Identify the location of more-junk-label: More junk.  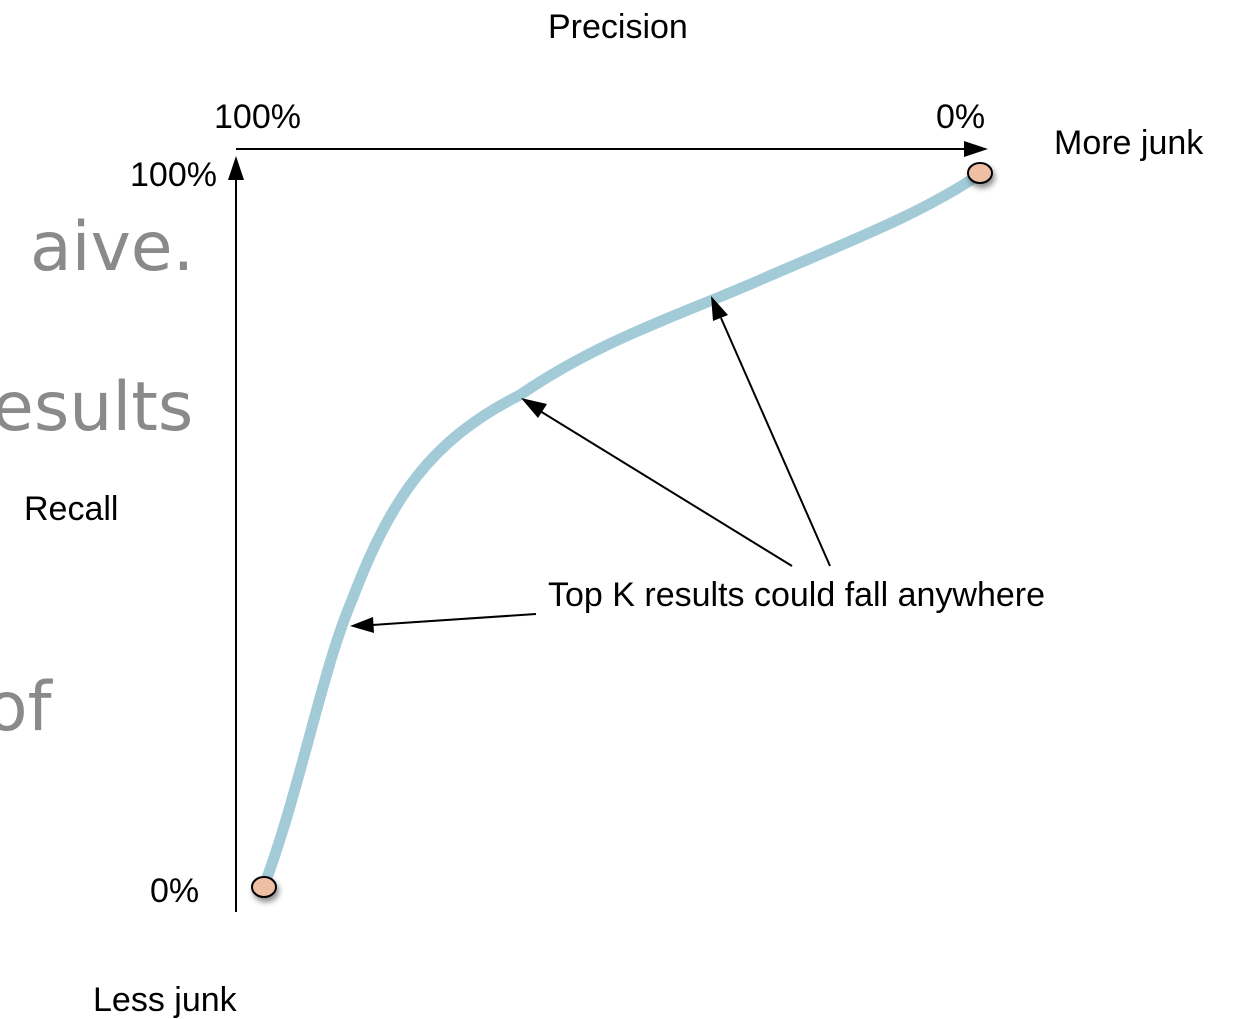
(1129, 143).